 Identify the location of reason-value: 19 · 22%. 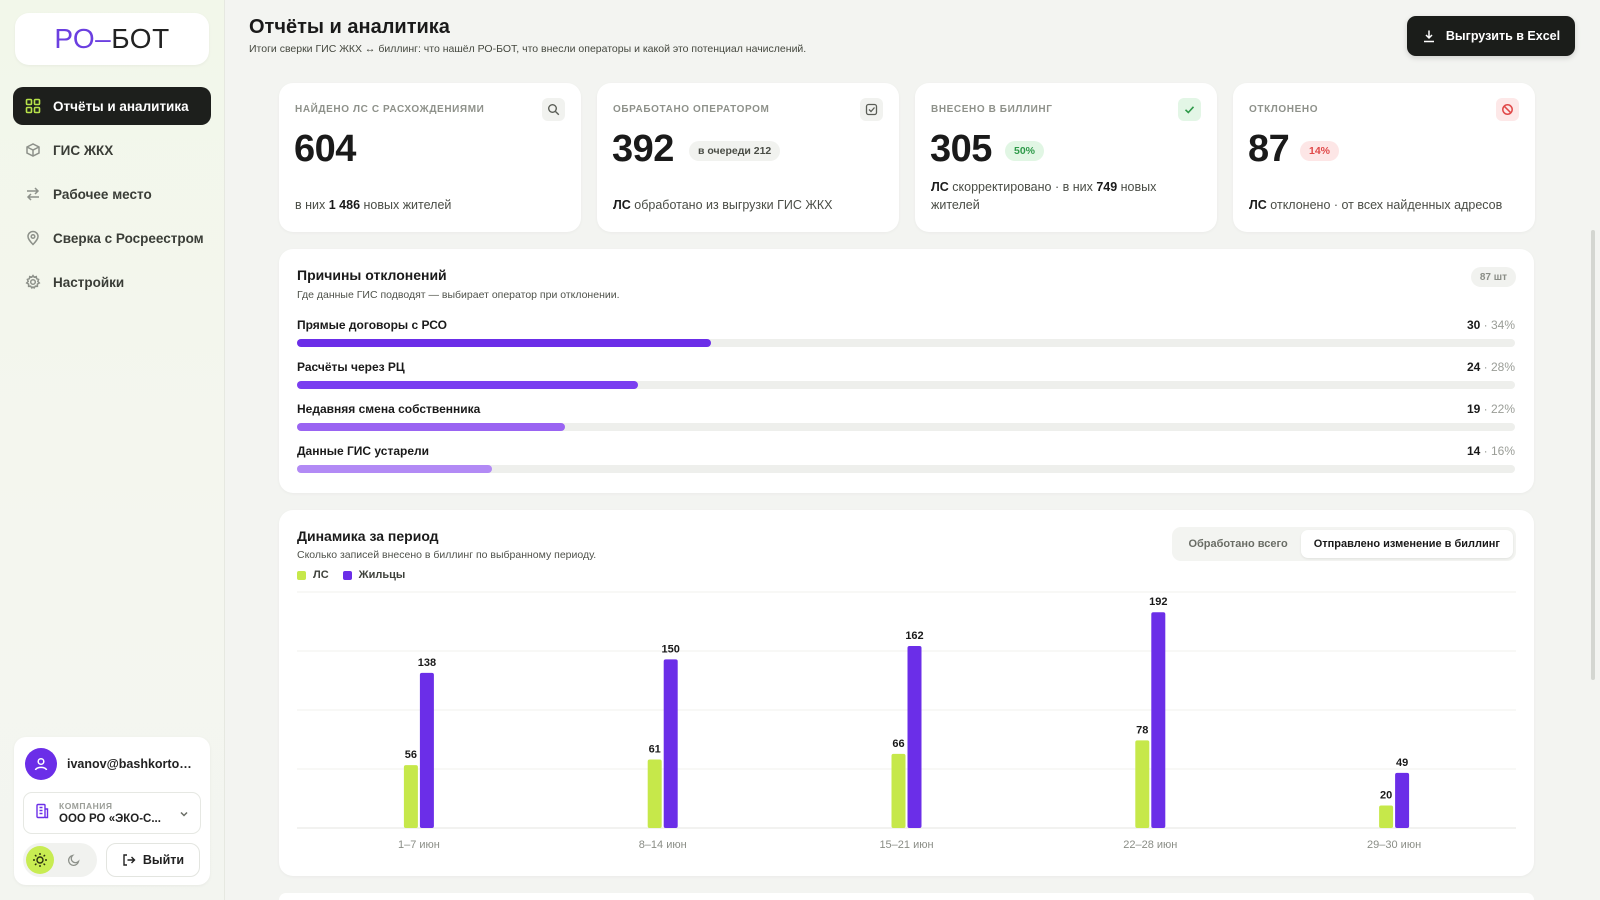
(1490, 409).